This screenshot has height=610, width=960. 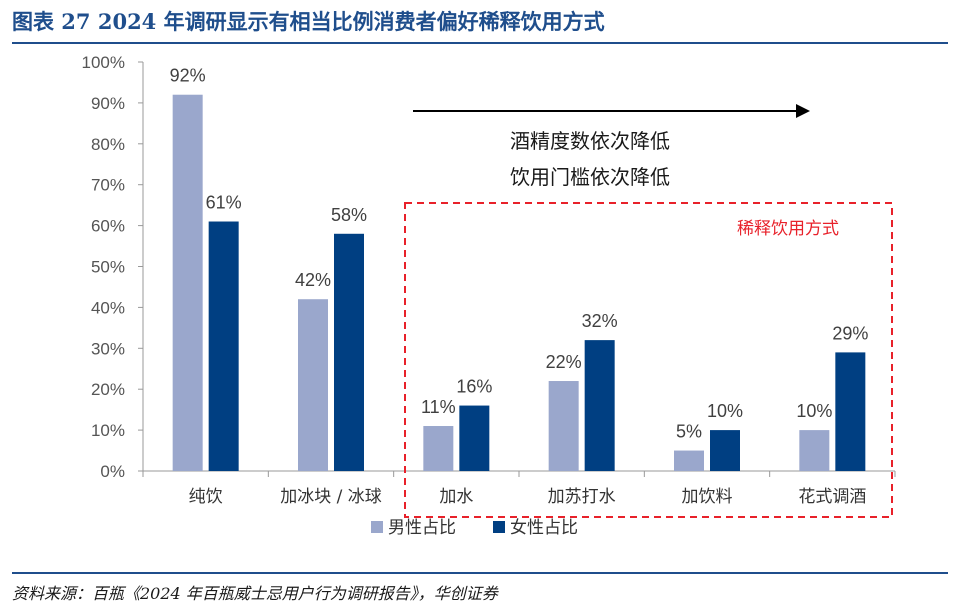 I want to click on title-rule, so click(x=480, y=43).